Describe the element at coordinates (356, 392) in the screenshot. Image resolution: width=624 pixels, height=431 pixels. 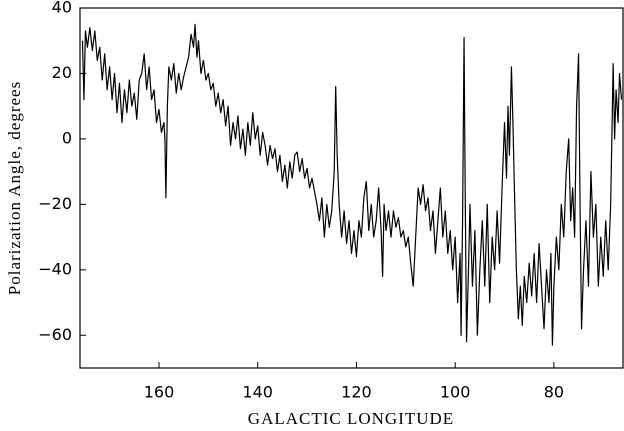
I see `x-tick-label: 120` at that location.